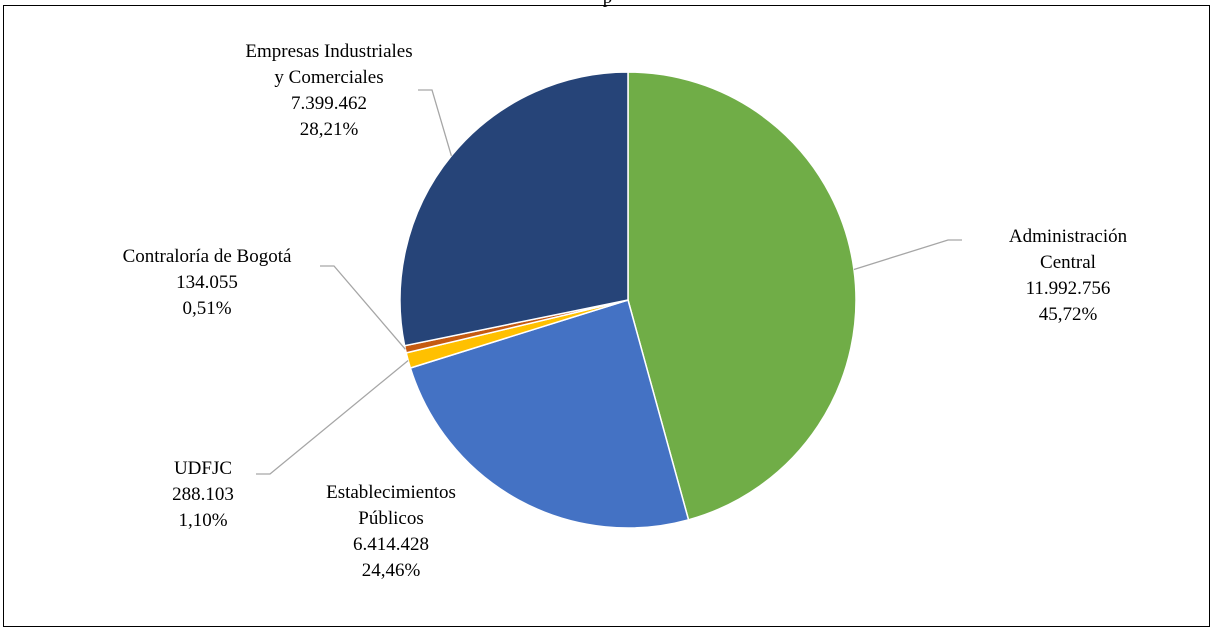 The width and height of the screenshot is (1215, 631). What do you see at coordinates (391, 531) in the screenshot?
I see `data-label-1: Establecimientos Públicos 6.414.428 24,46%` at bounding box center [391, 531].